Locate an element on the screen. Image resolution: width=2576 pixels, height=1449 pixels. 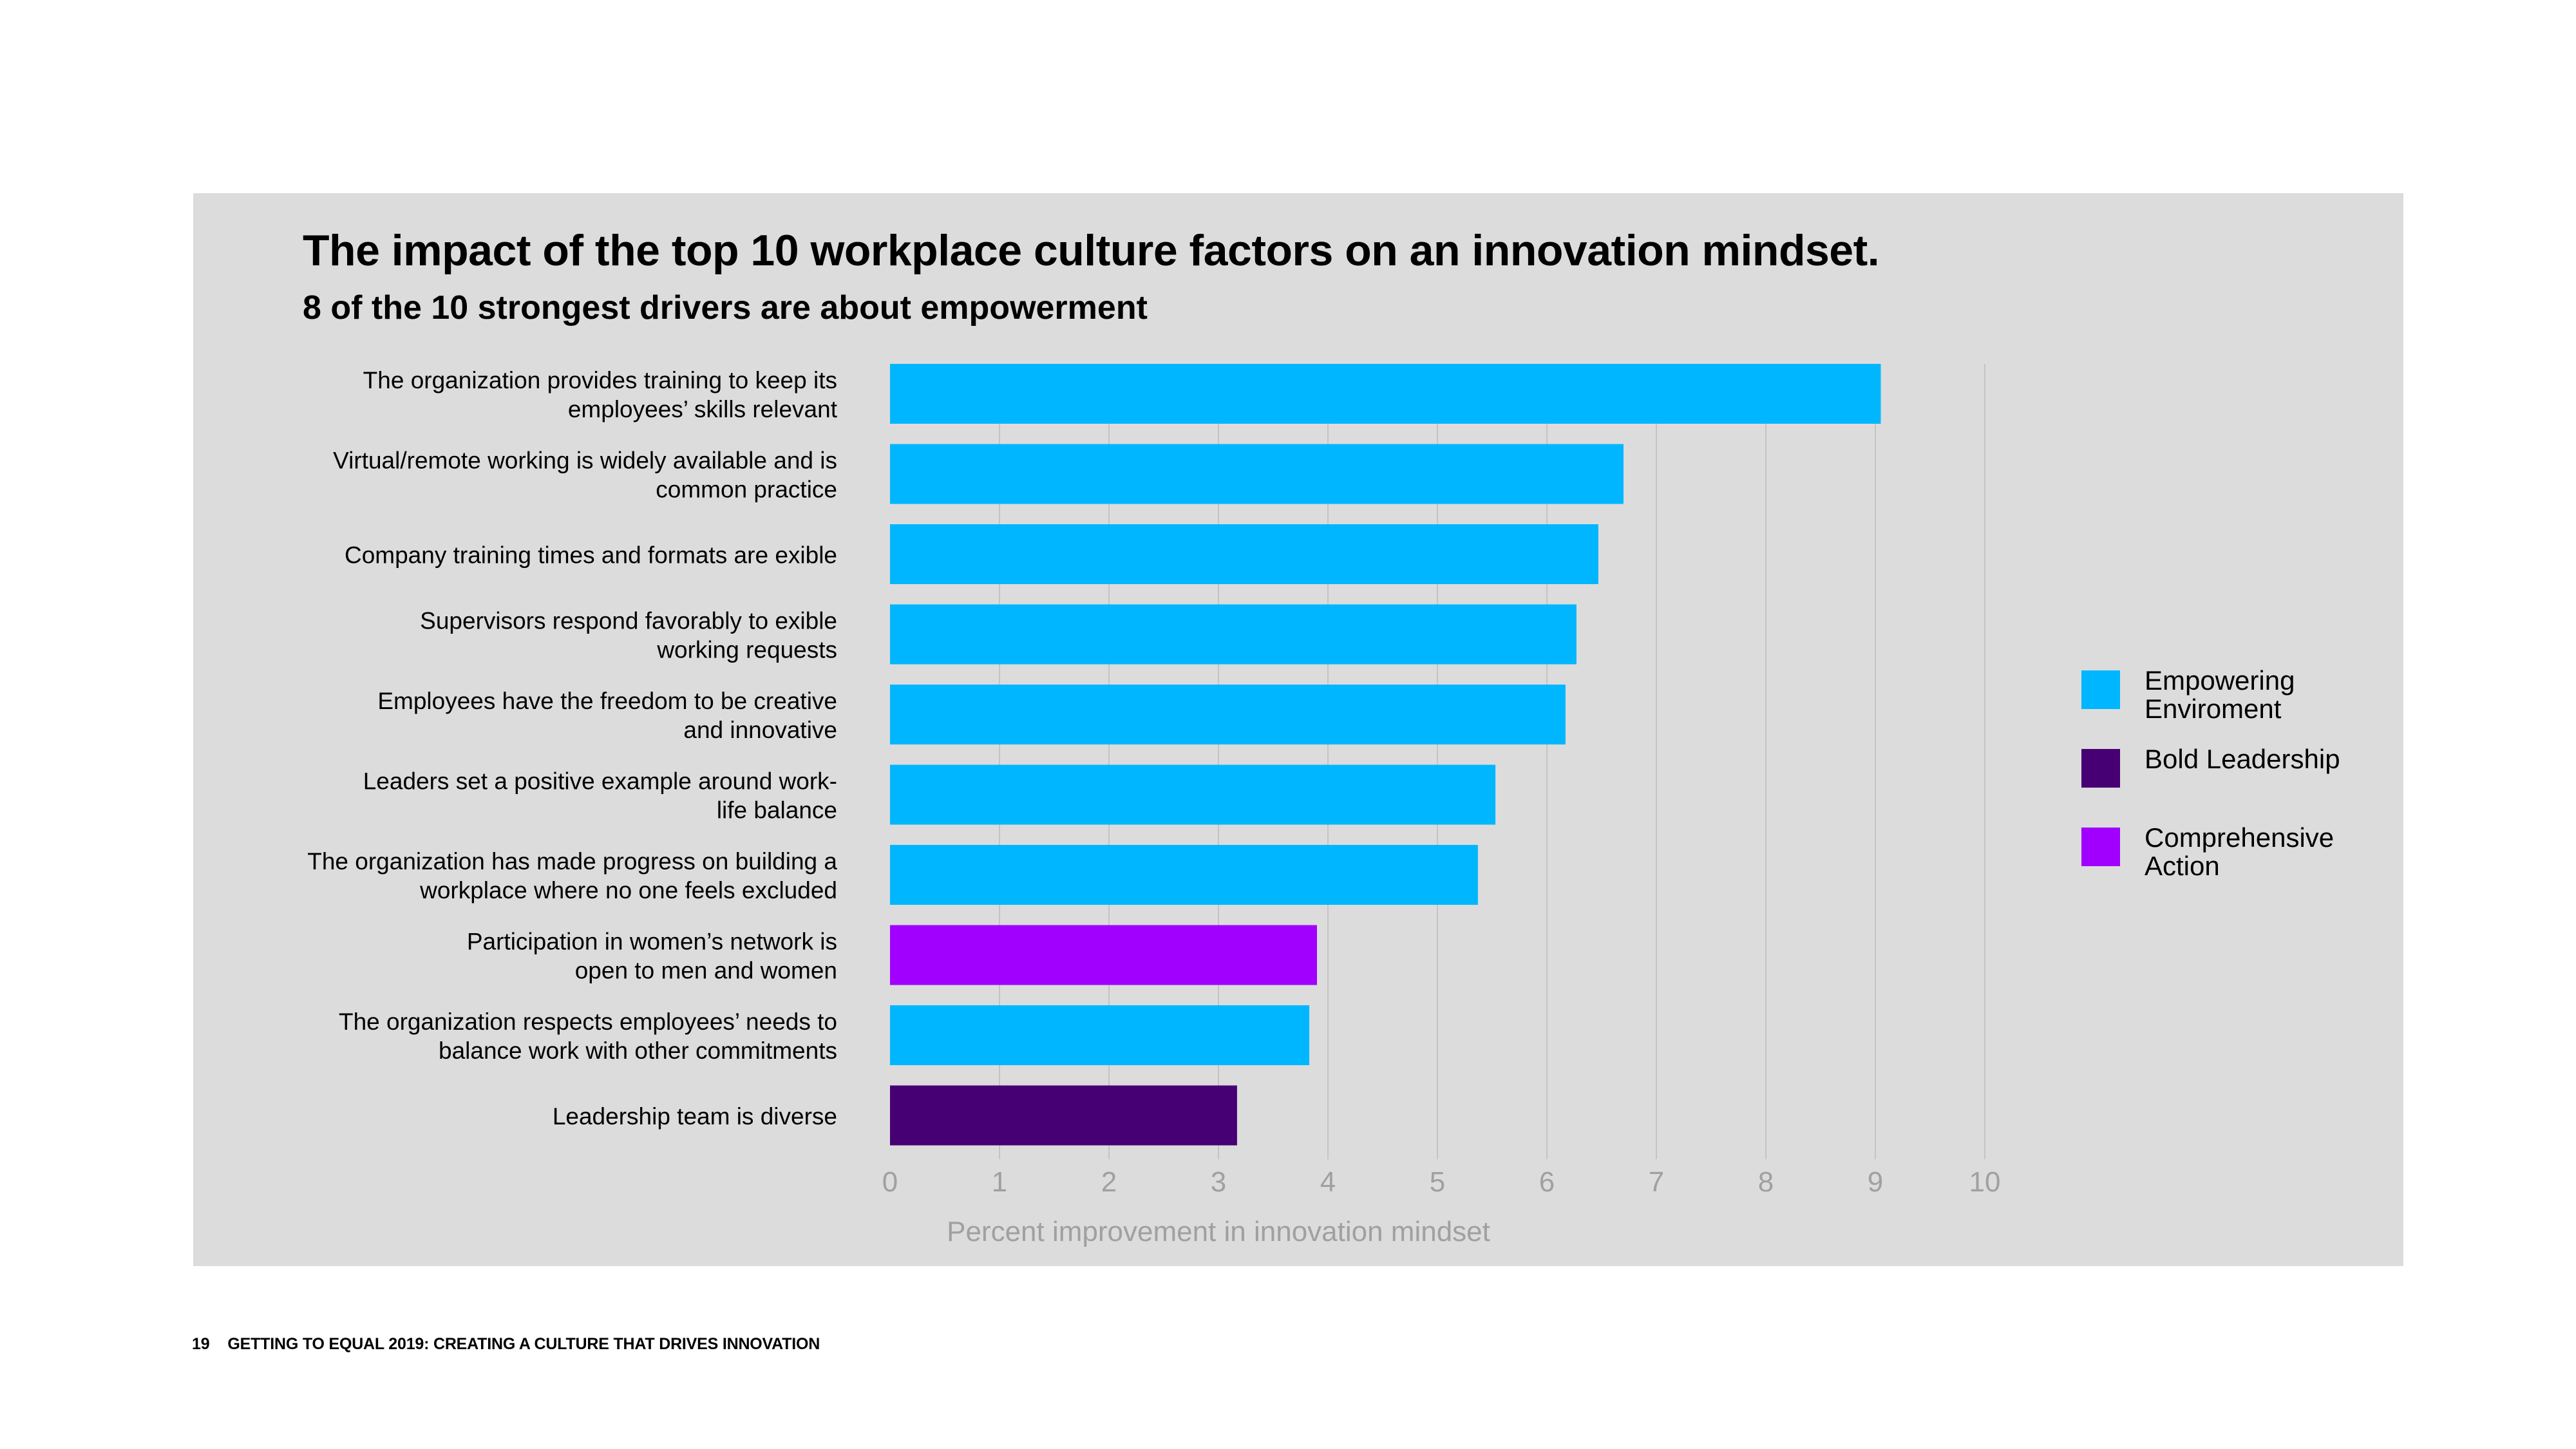
bar-label-4-line-2: working requests is located at coordinates (747, 650).